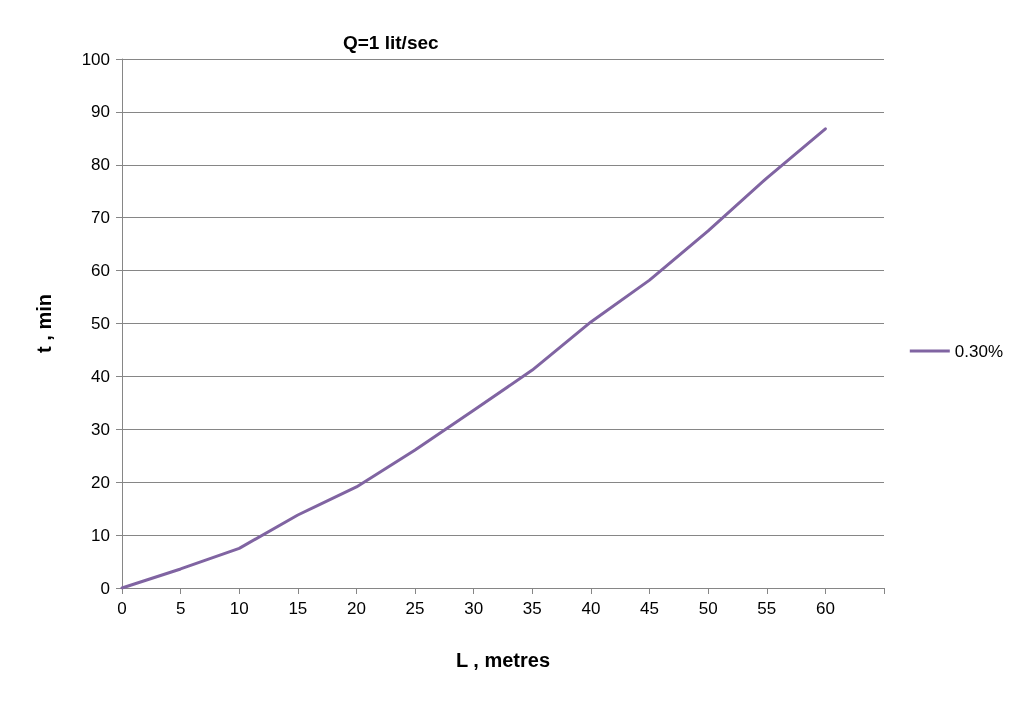  Describe the element at coordinates (708, 608) in the screenshot. I see `x-tick-label: 50` at that location.